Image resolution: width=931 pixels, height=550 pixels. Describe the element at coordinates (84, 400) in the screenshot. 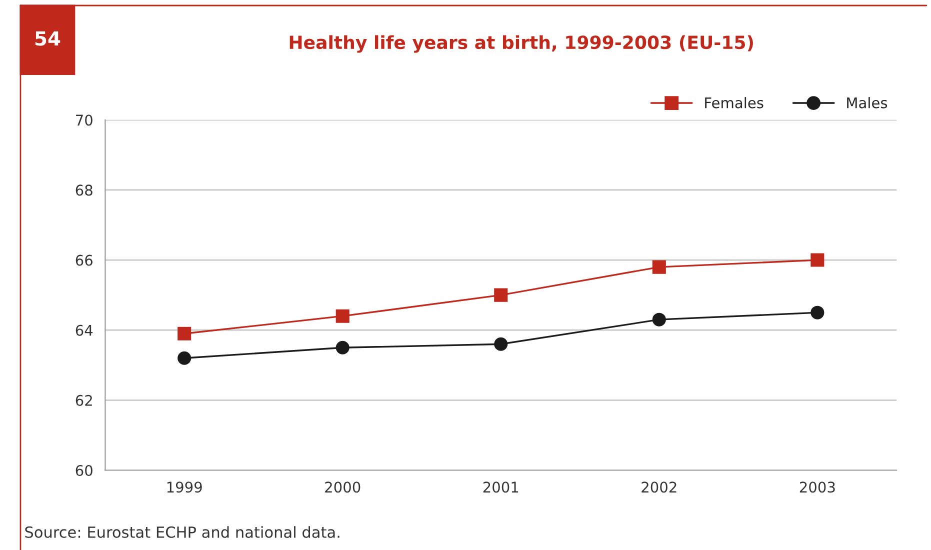

I see `y-tick-label: 62` at that location.